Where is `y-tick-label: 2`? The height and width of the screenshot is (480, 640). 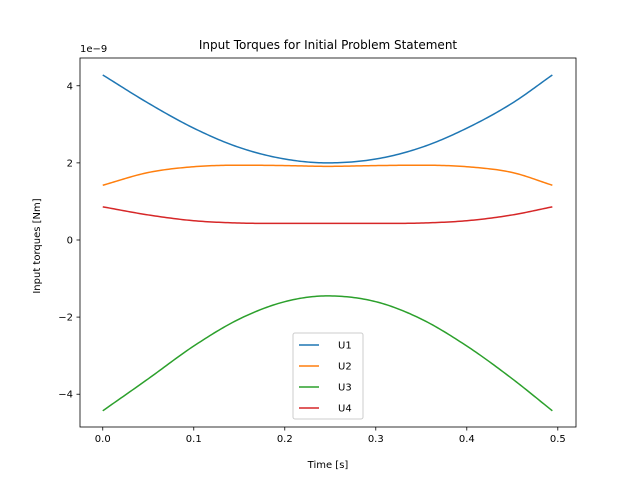
y-tick-label: 2 is located at coordinates (70, 163).